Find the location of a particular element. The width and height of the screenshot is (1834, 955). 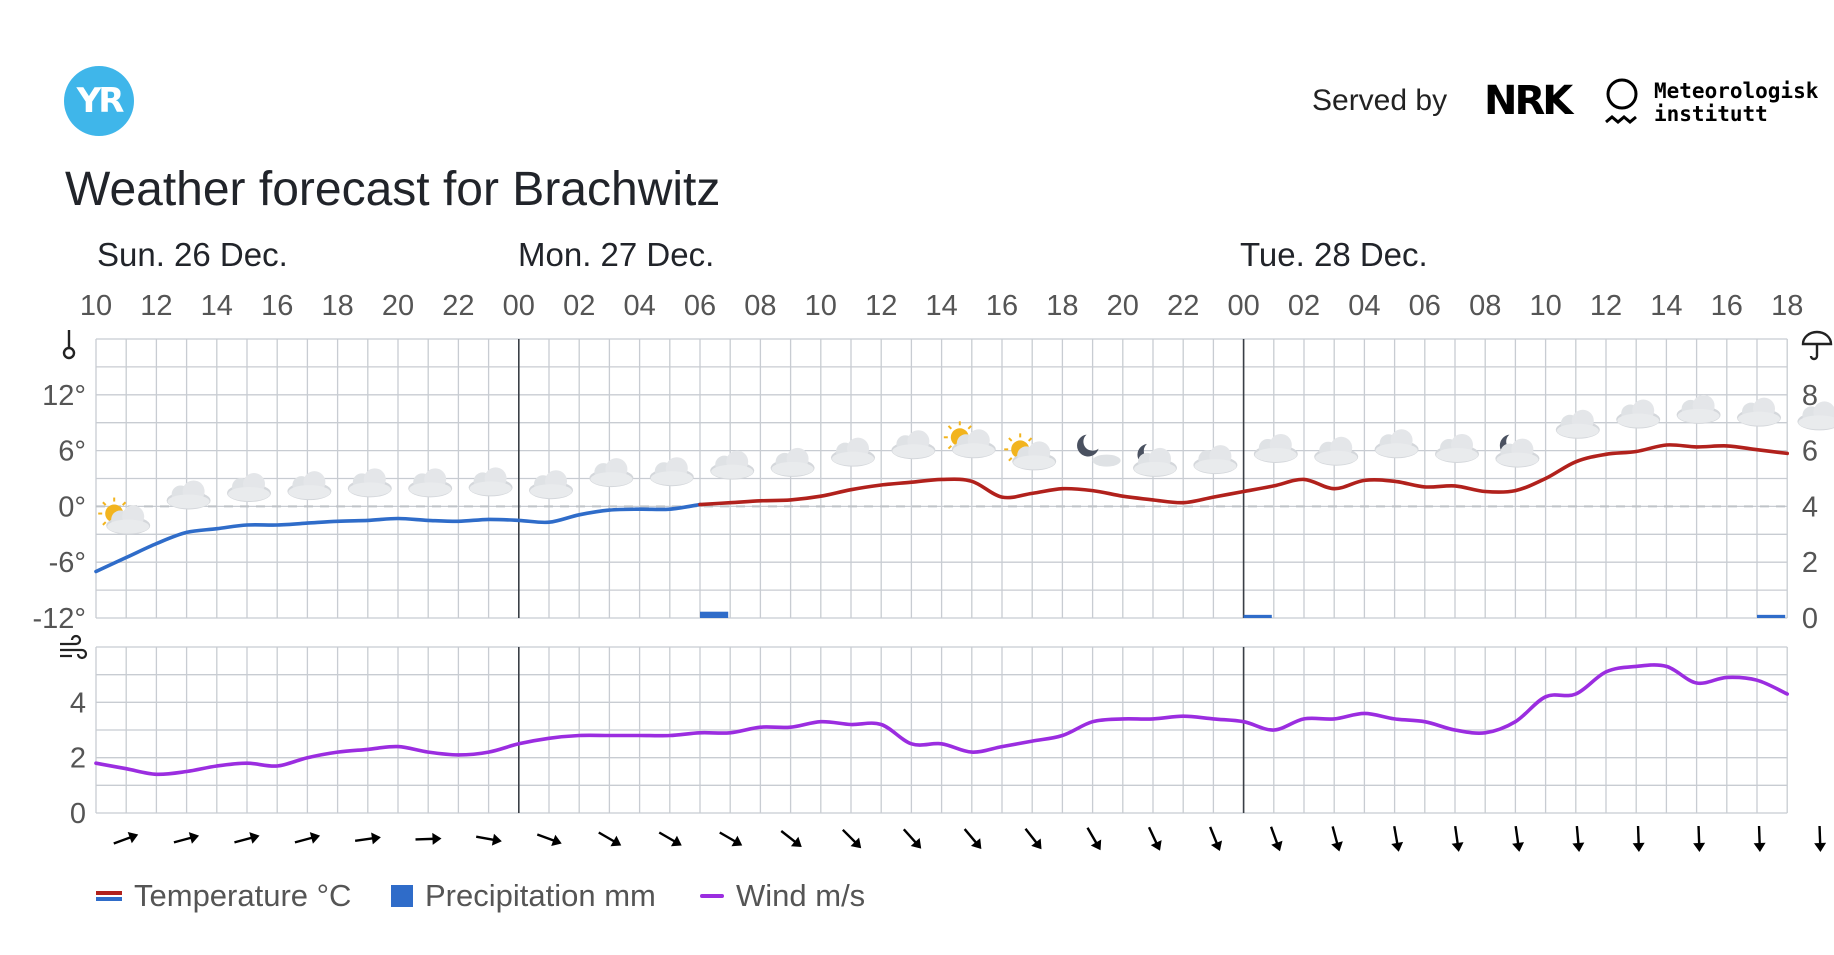

legend-temperature: Temperature °C is located at coordinates (223, 896).